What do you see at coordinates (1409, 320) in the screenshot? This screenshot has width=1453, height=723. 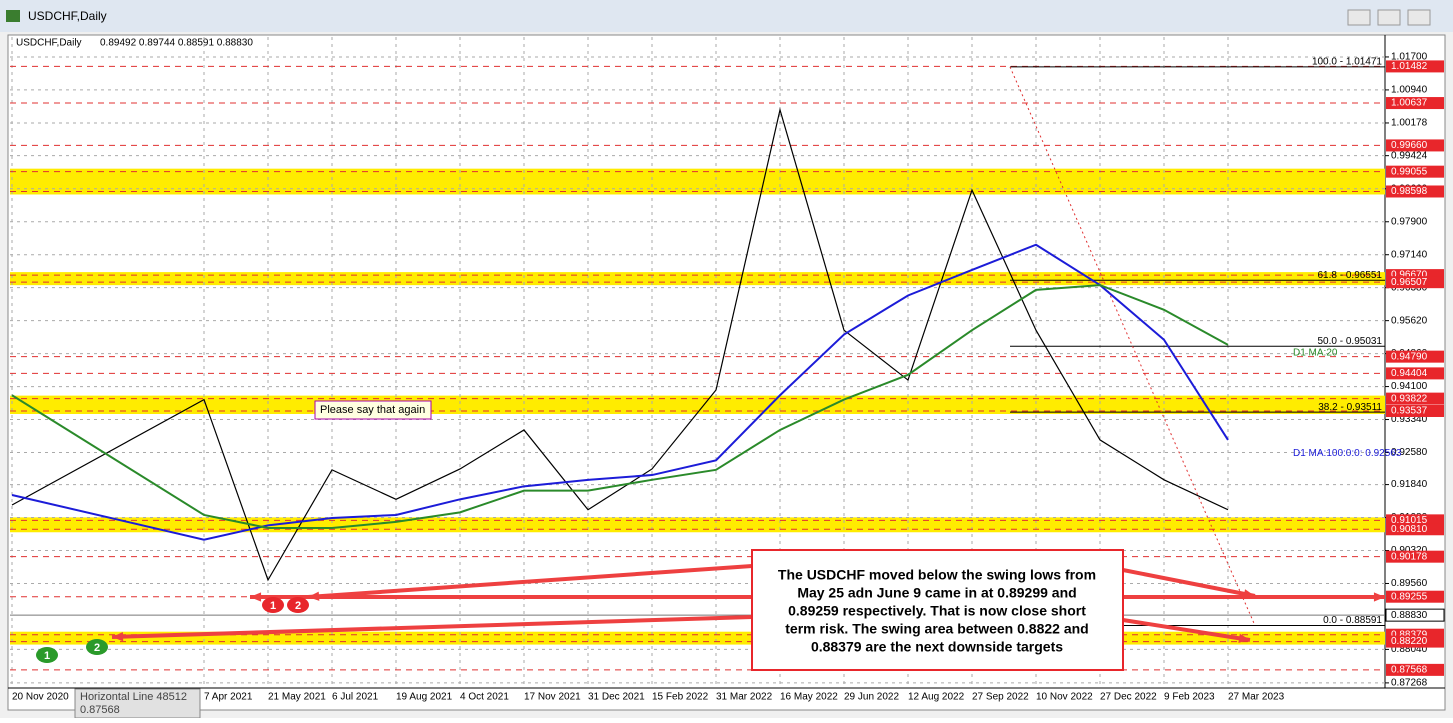 I see `y-tick-label: 0.95620` at bounding box center [1409, 320].